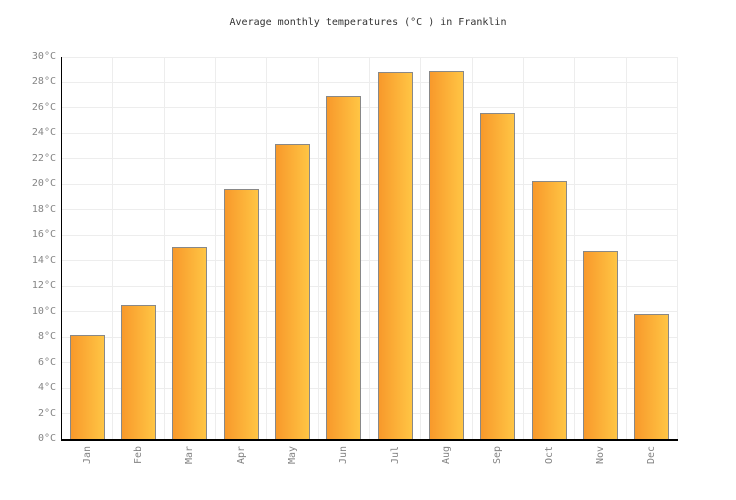 This screenshot has height=500, width=736. Describe the element at coordinates (43, 209) in the screenshot. I see `y-axis-label: 18°C` at that location.